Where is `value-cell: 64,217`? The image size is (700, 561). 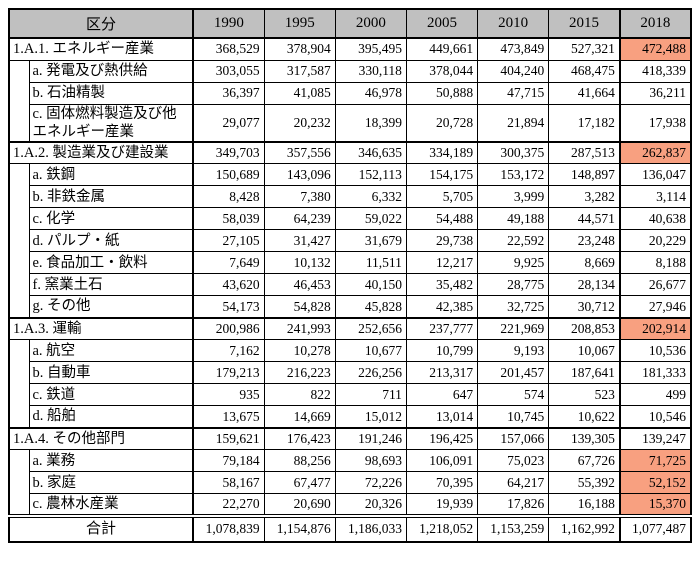
value-cell: 64,217 is located at coordinates (513, 483).